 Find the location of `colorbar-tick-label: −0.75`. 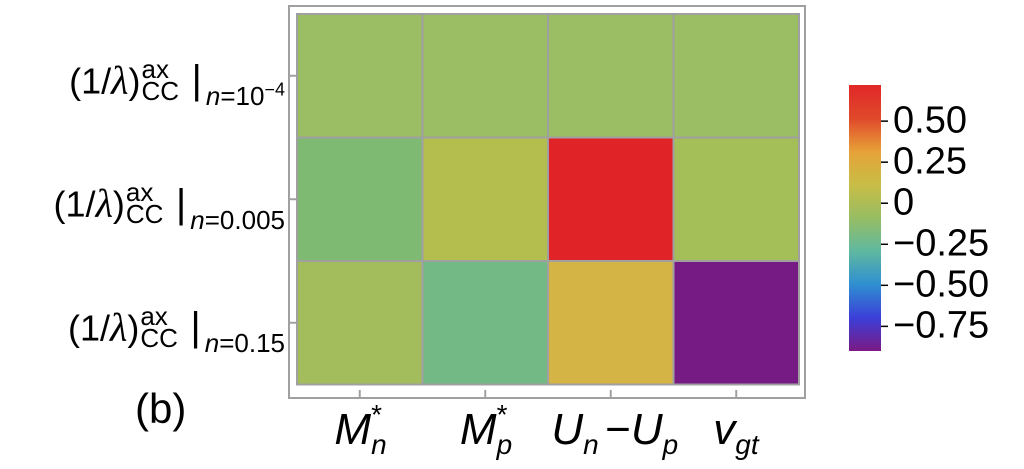

colorbar-tick-label: −0.75 is located at coordinates (941, 325).